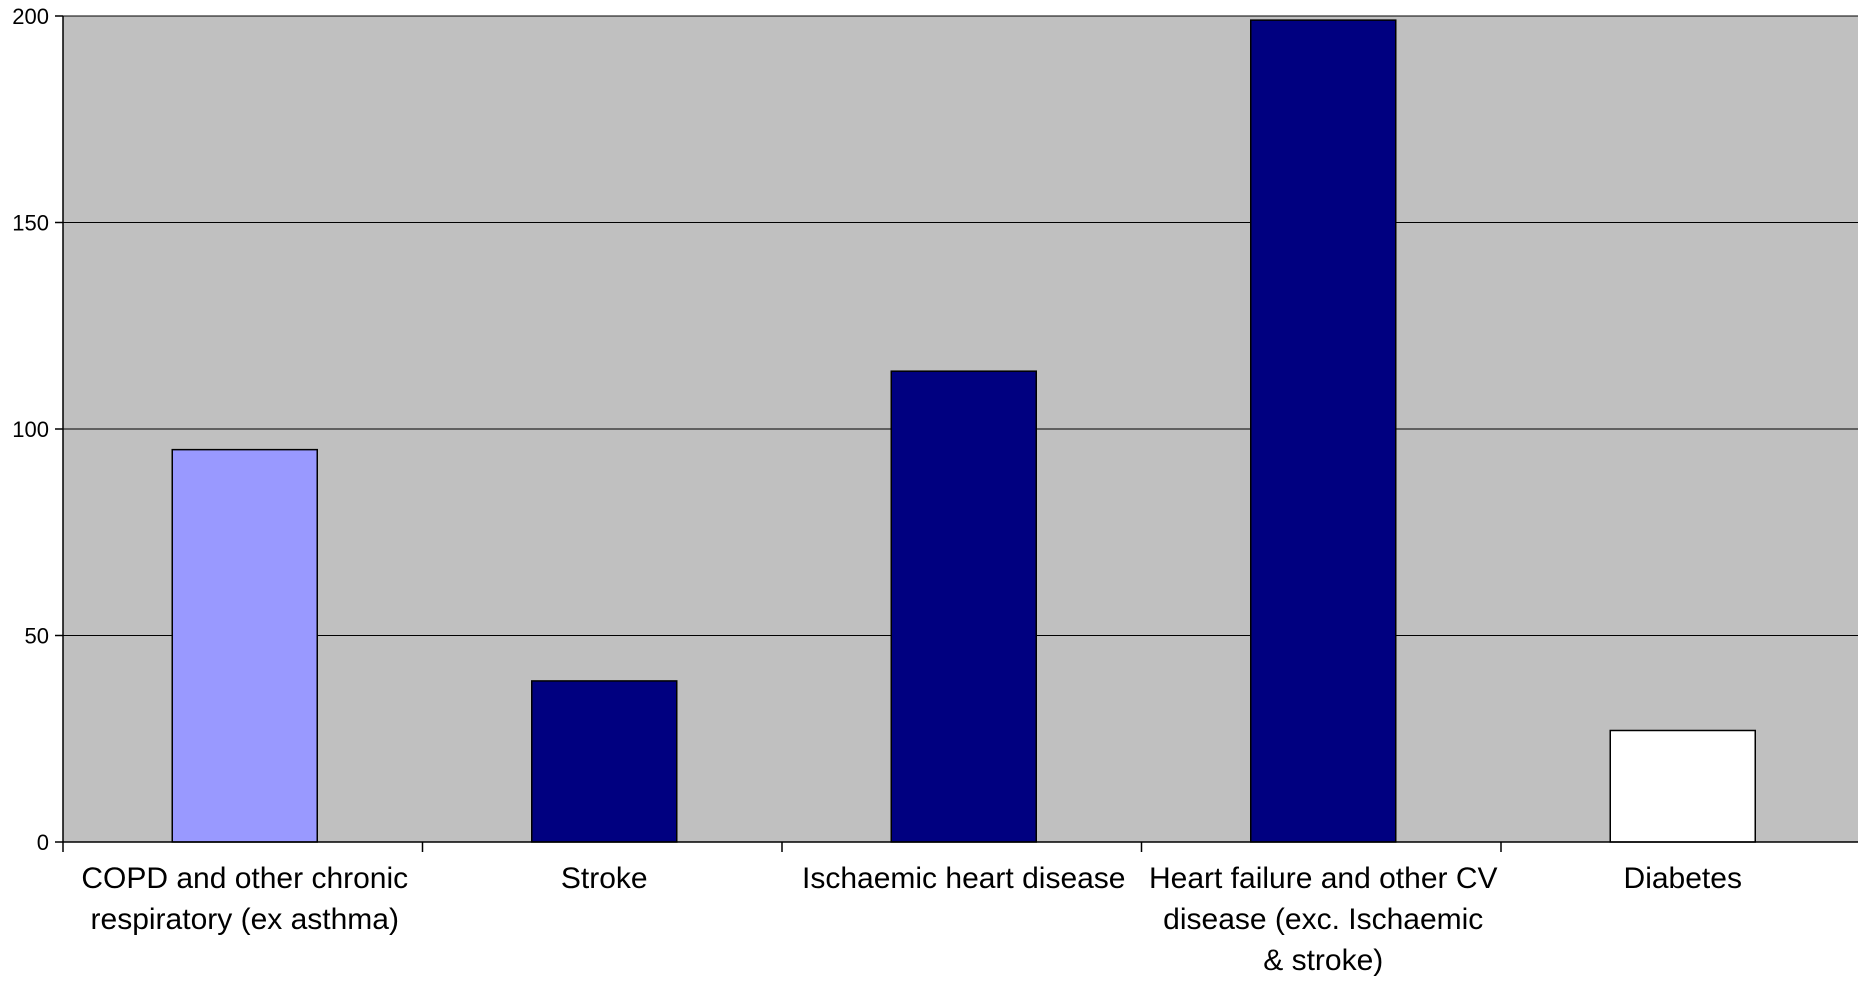 Image resolution: width=1858 pixels, height=989 pixels. I want to click on x-category-label: Ischaemic heart disease, so click(964, 878).